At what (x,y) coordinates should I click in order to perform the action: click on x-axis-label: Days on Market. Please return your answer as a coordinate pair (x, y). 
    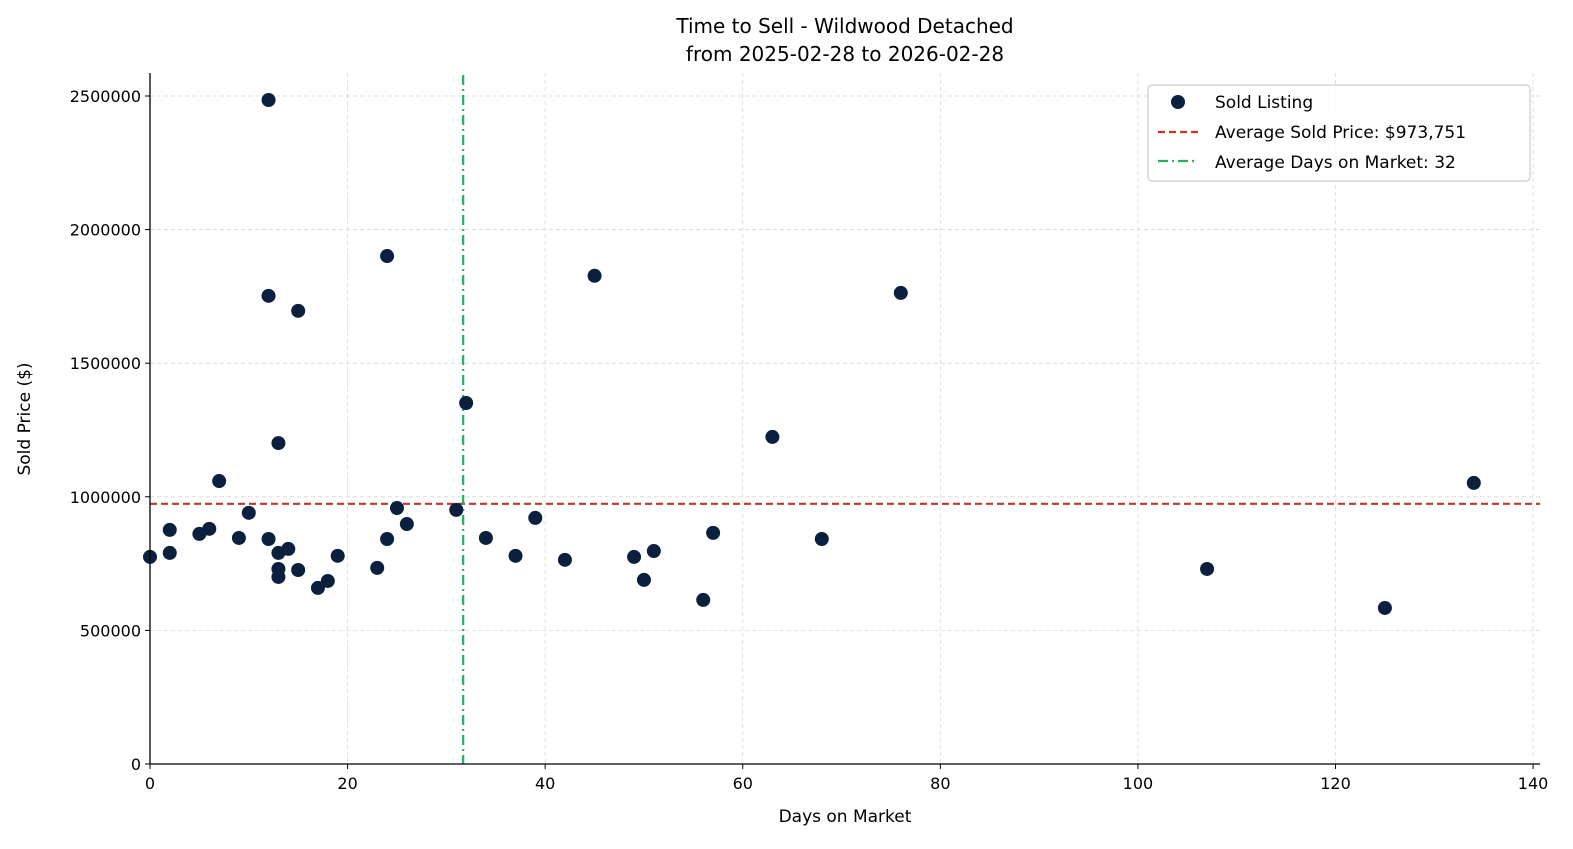
    Looking at the image, I should click on (845, 817).